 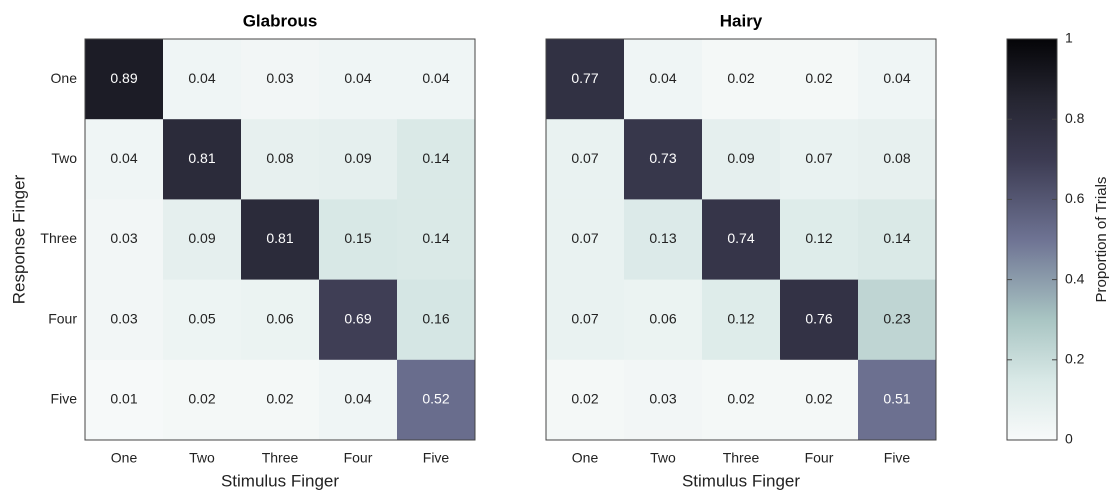 I want to click on cell-label: 0.69, so click(x=357, y=318).